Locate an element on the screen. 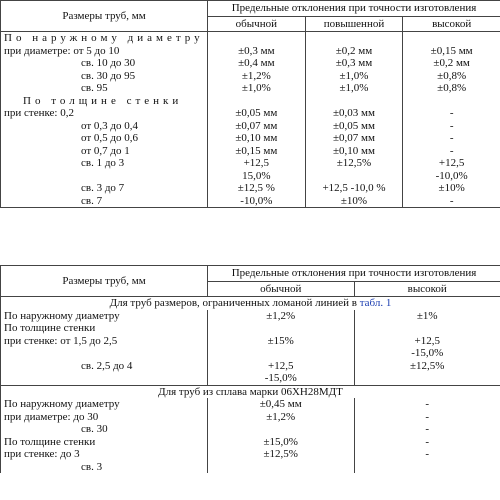 This screenshot has width=500, height=500. cell: ±0,8% is located at coordinates (451, 88).